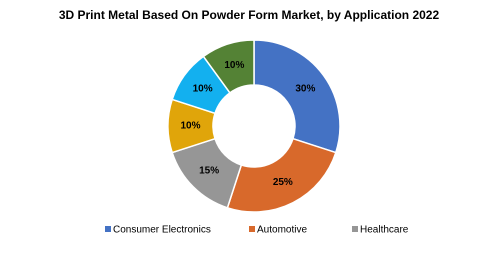 The height and width of the screenshot is (256, 481). What do you see at coordinates (305, 88) in the screenshot?
I see `value-label: 30%` at bounding box center [305, 88].